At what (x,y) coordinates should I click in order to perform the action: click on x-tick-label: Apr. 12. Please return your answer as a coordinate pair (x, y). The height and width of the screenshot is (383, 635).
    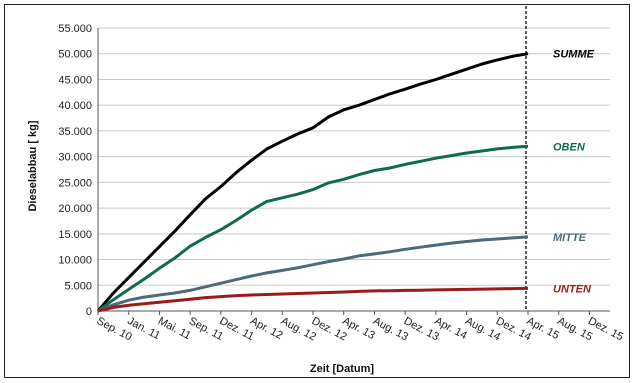
    Looking at the image, I should click on (266, 328).